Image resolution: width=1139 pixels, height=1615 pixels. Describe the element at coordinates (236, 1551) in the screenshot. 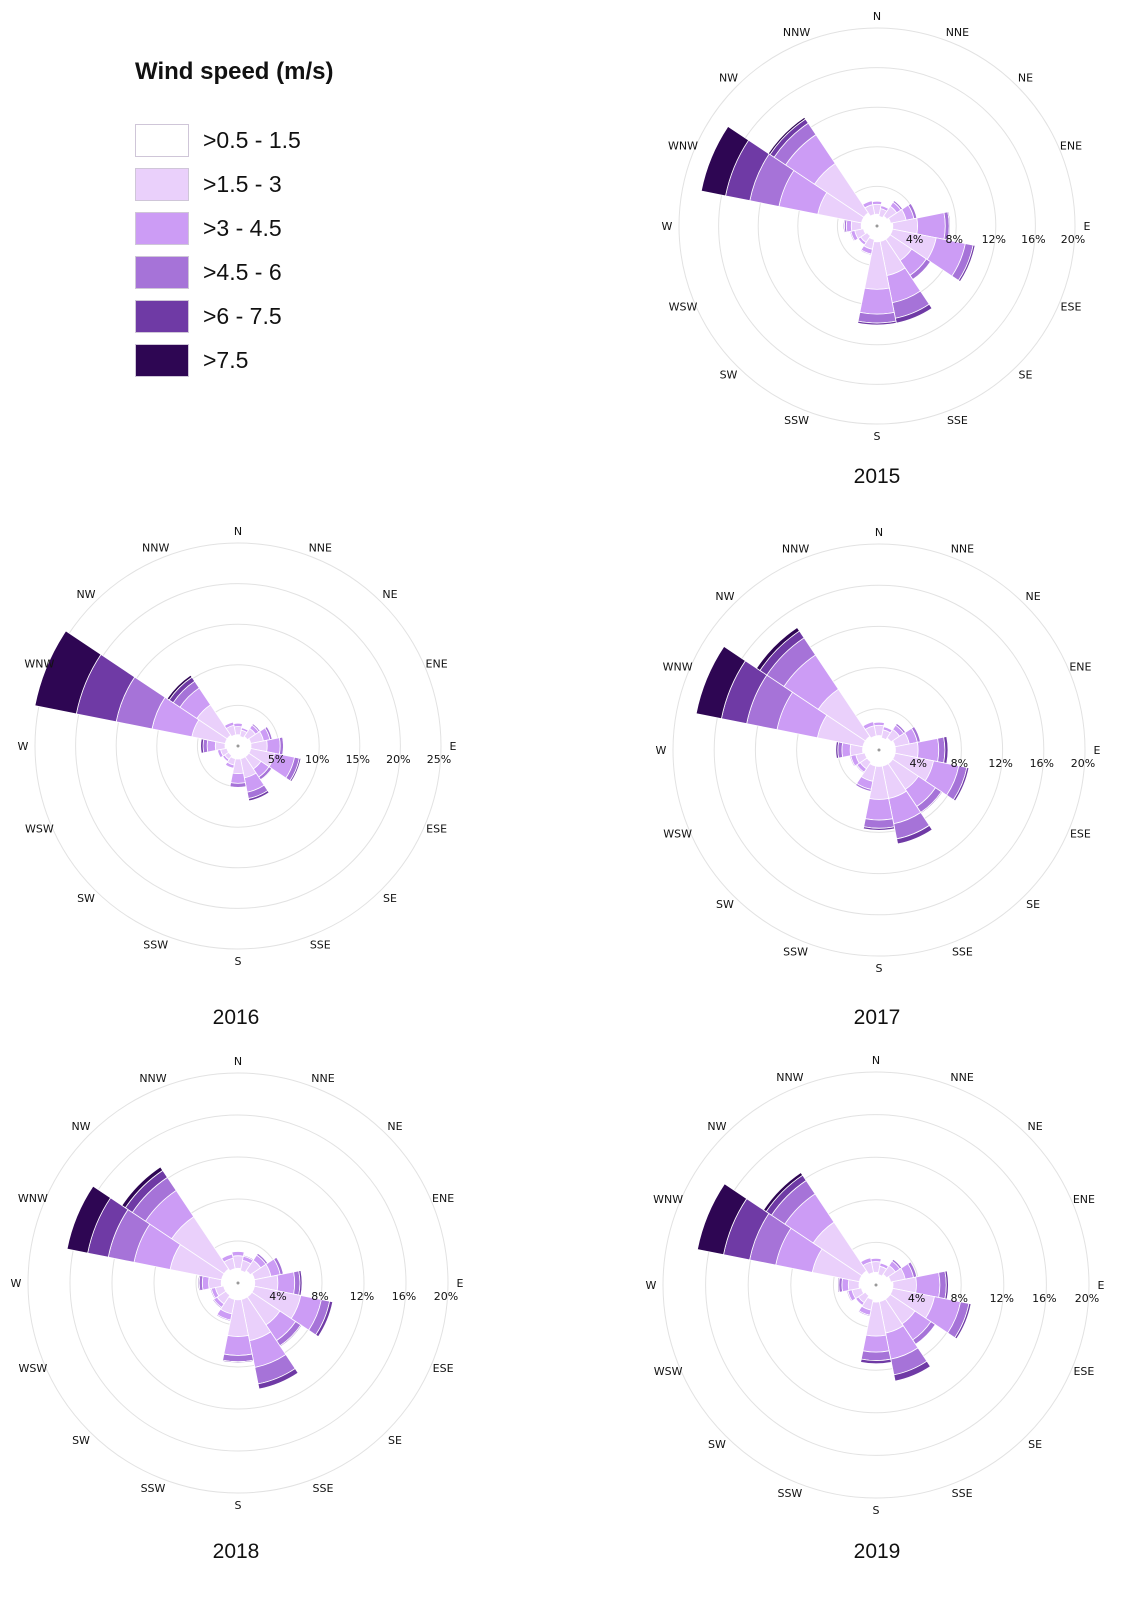

I see `year-label: 2018` at that location.